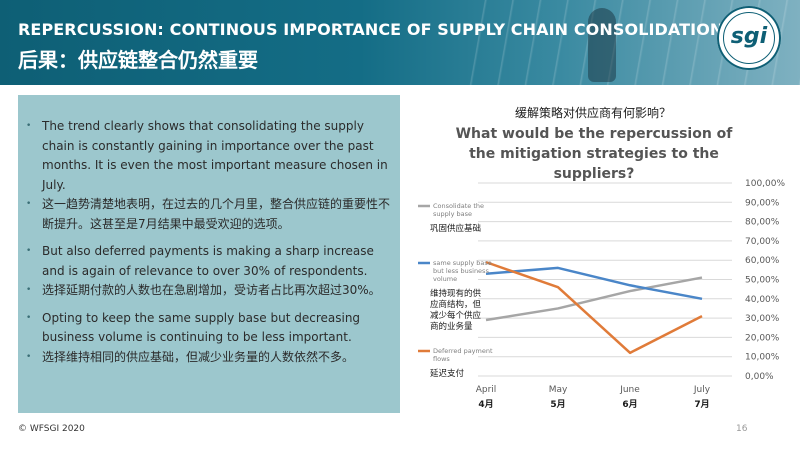 The image size is (800, 450). Describe the element at coordinates (762, 261) in the screenshot. I see `y-tick-label: 60,00%` at that location.